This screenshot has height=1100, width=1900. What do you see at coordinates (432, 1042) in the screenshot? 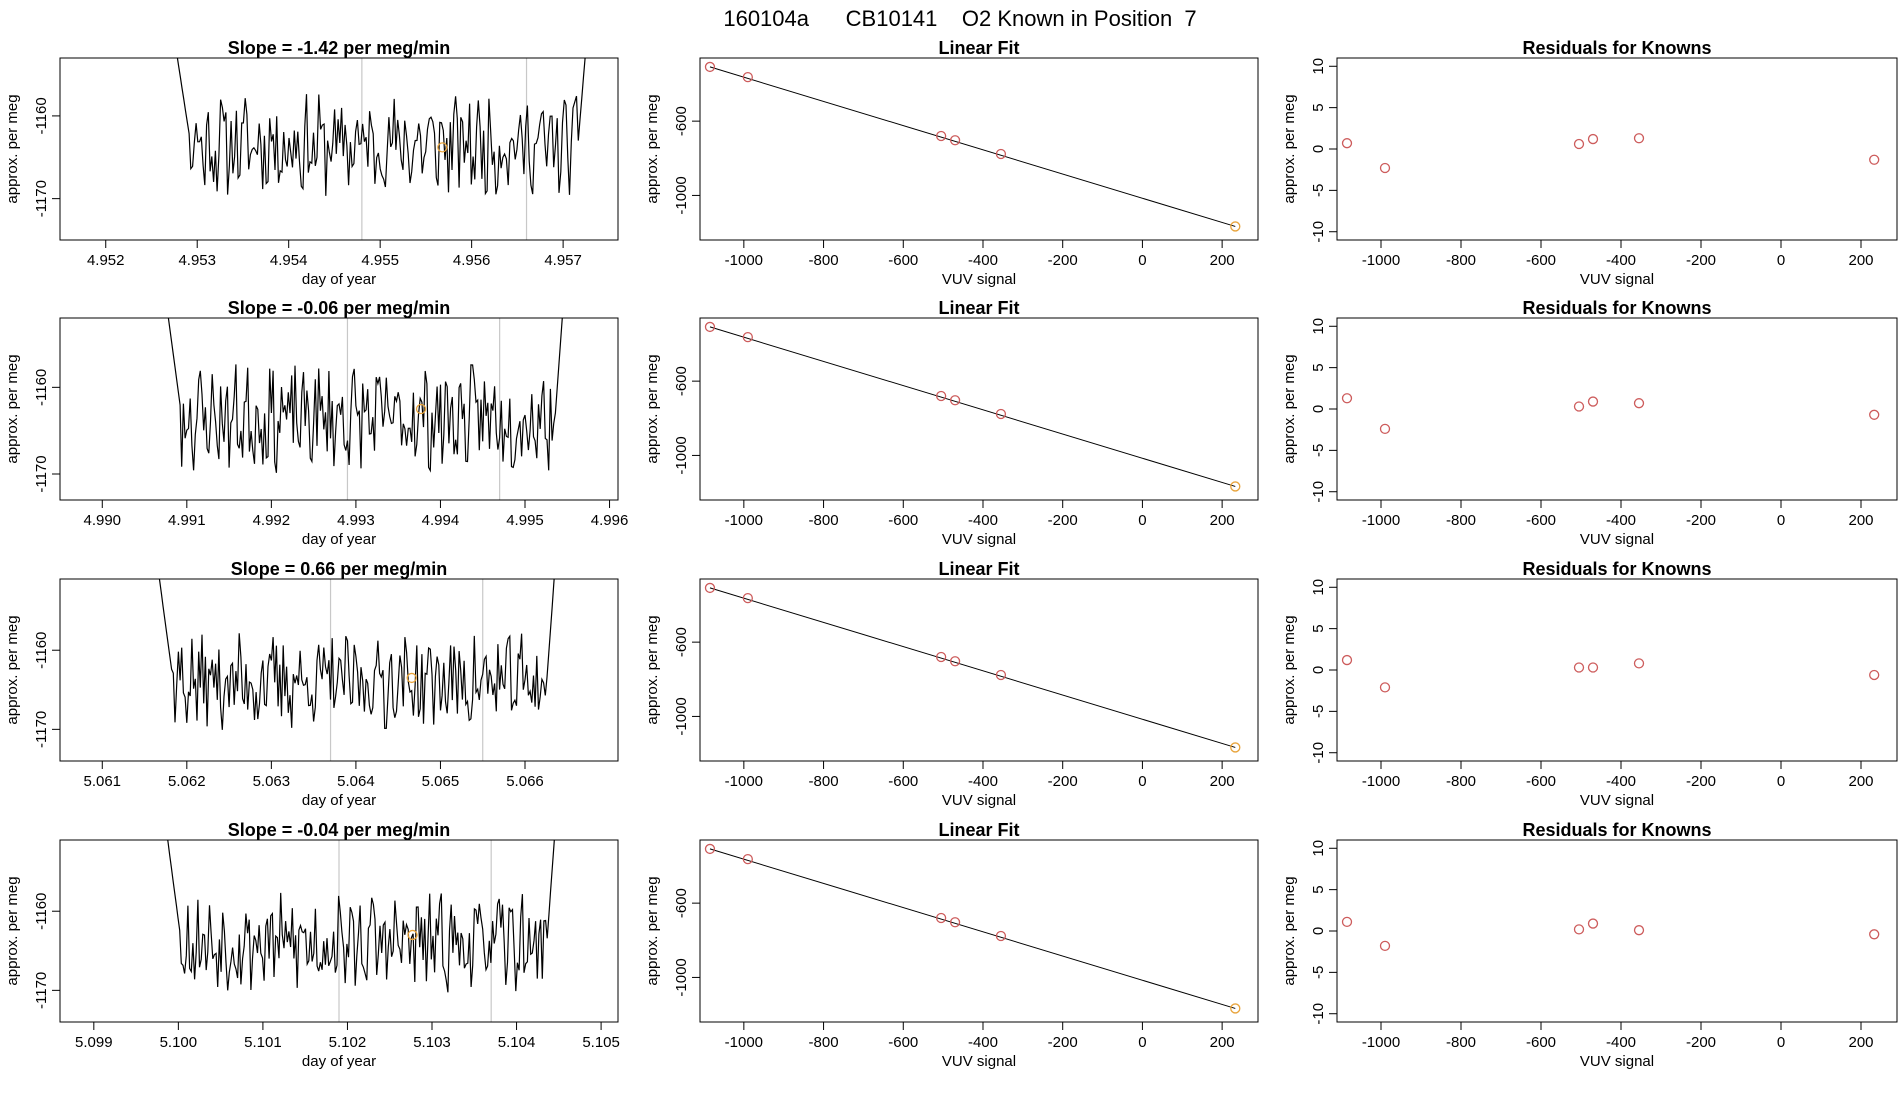
I see `x-tick-label: 5.103` at bounding box center [432, 1042].